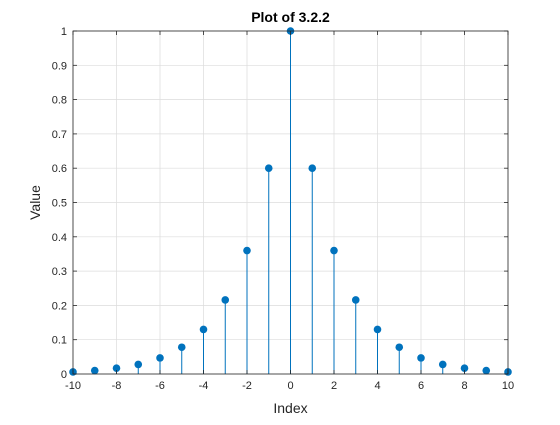 The height and width of the screenshot is (425, 560). Describe the element at coordinates (59, 238) in the screenshot. I see `y-tick-label: 0.4` at that location.